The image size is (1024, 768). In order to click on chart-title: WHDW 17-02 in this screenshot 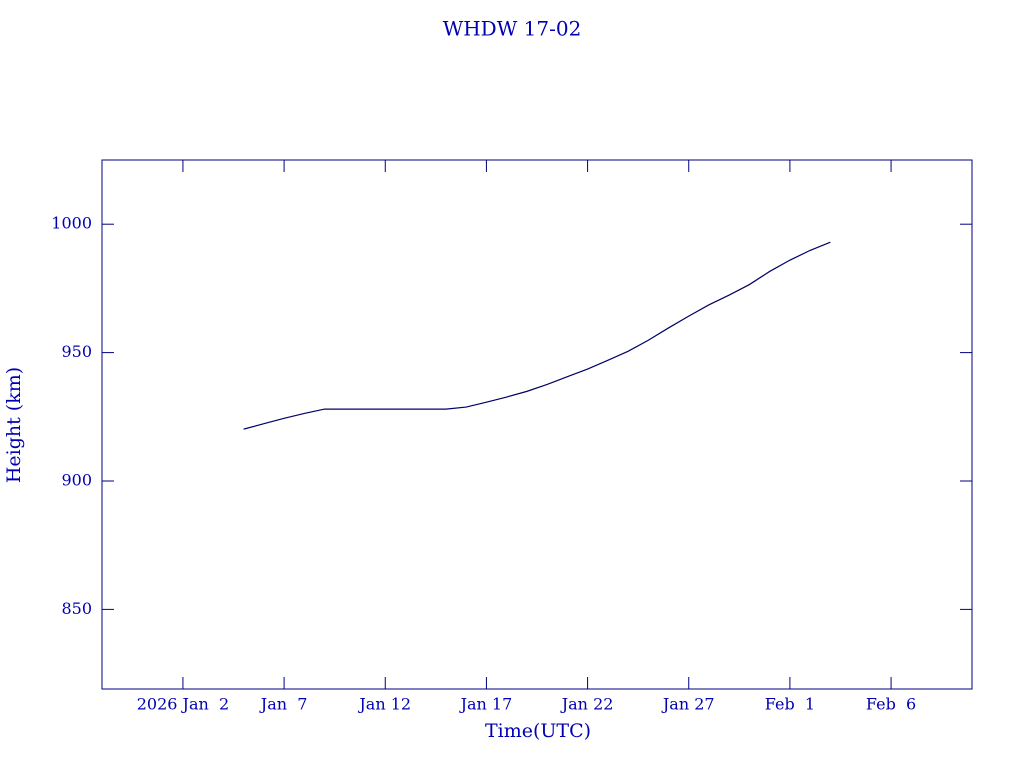, I will do `click(512, 29)`.